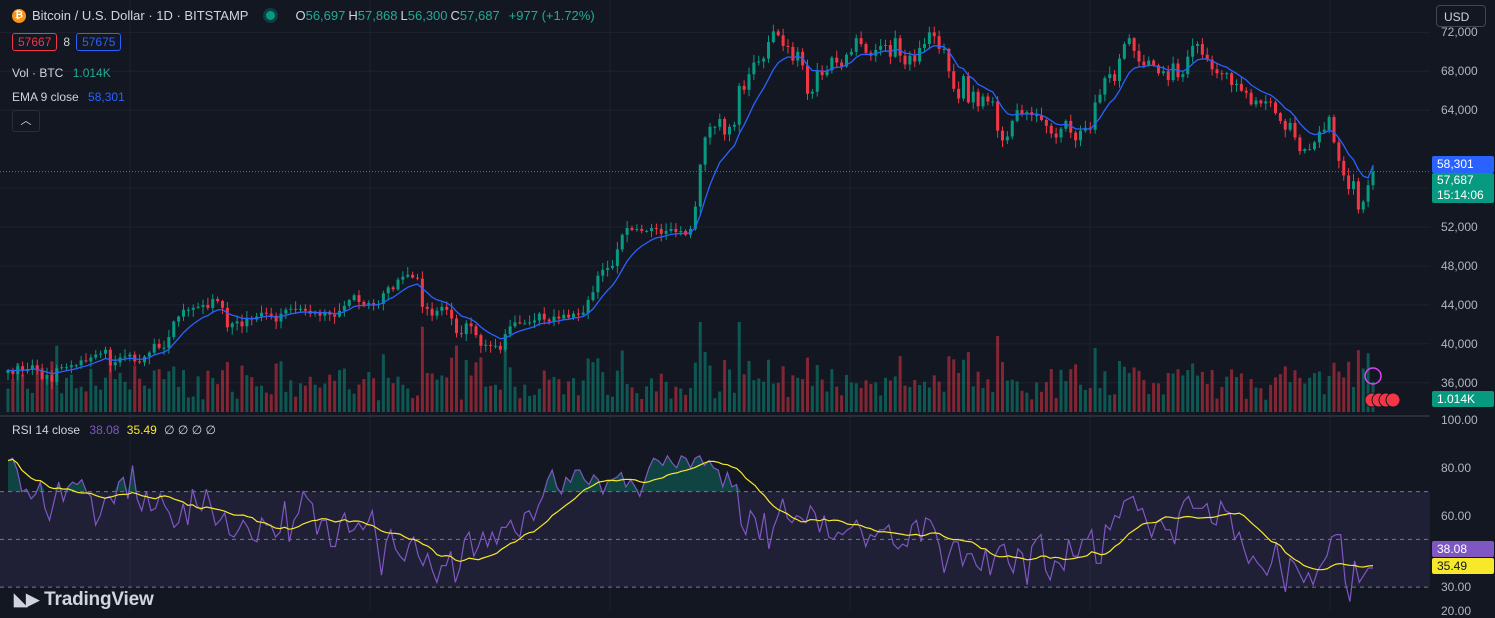  I want to click on event-marker-icon, so click(1373, 376).